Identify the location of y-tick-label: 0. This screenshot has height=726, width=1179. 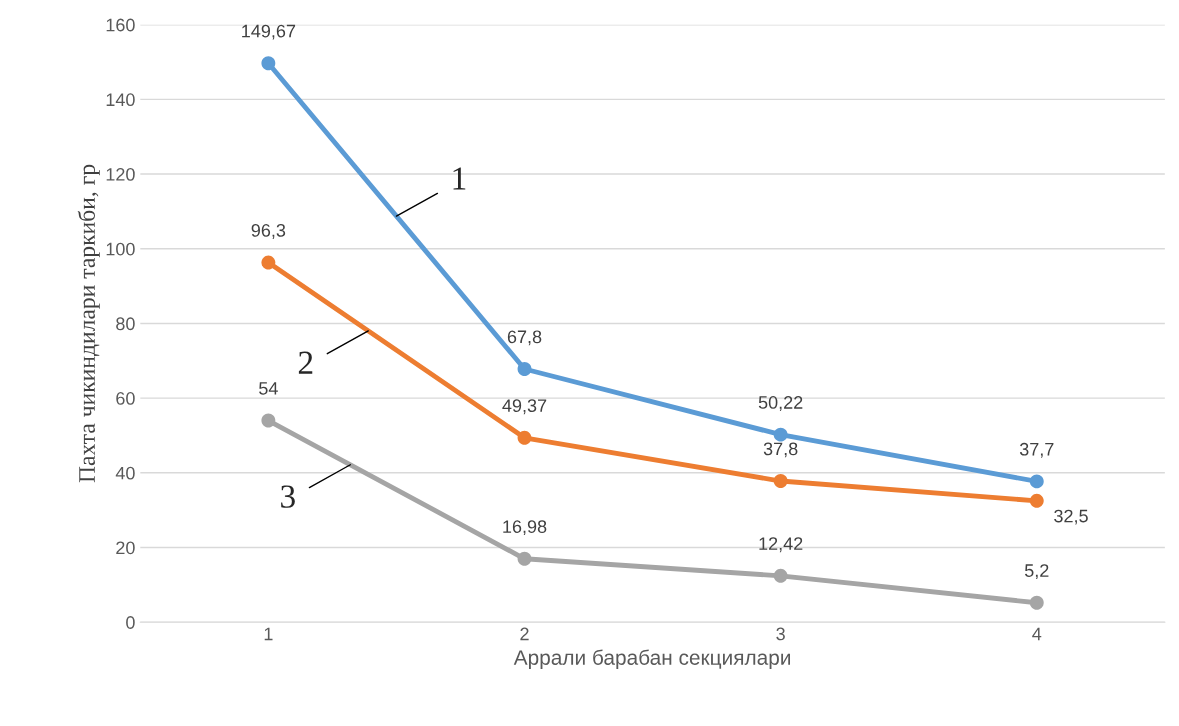
(130, 622).